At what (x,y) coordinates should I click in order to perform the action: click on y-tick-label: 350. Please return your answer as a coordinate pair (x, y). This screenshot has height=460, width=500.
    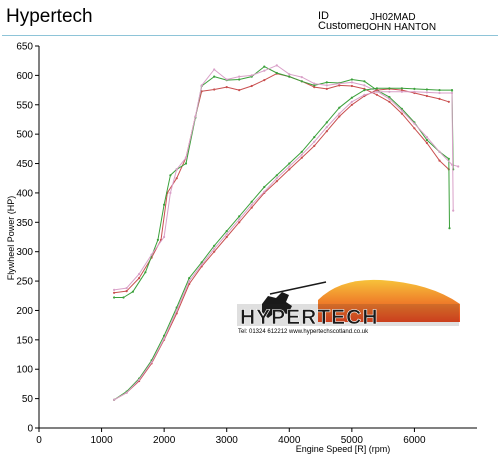
    Looking at the image, I should click on (24, 223).